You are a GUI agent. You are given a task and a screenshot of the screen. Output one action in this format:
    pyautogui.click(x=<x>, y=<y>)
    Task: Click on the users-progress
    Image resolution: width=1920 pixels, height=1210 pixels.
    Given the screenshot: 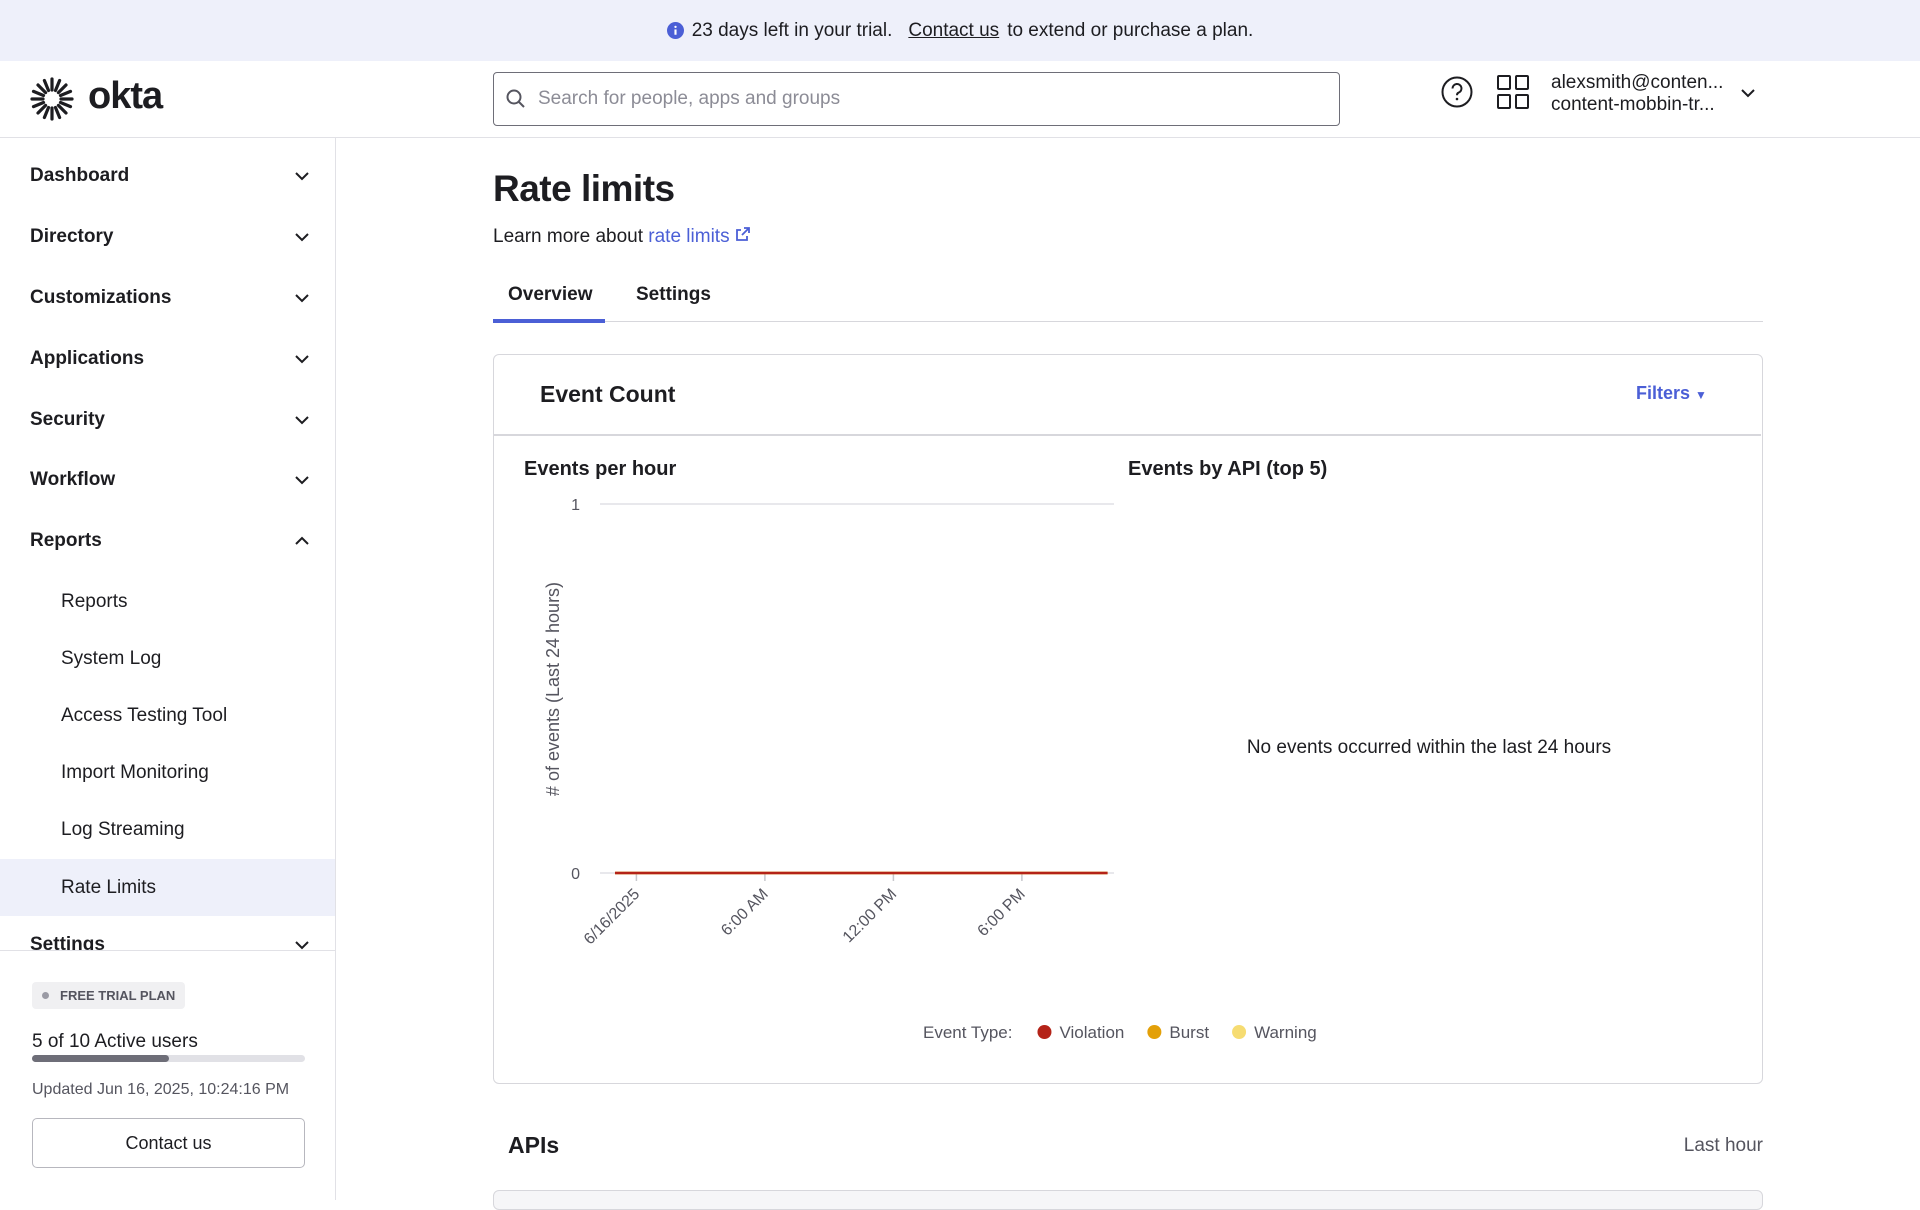 What is the action you would take?
    pyautogui.click(x=168, y=1058)
    